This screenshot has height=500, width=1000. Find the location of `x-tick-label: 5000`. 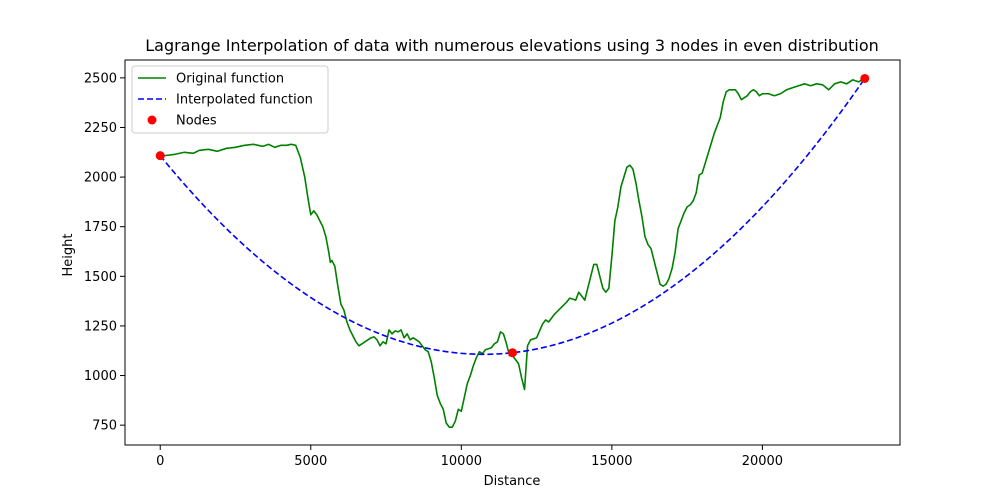

x-tick-label: 5000 is located at coordinates (310, 461).